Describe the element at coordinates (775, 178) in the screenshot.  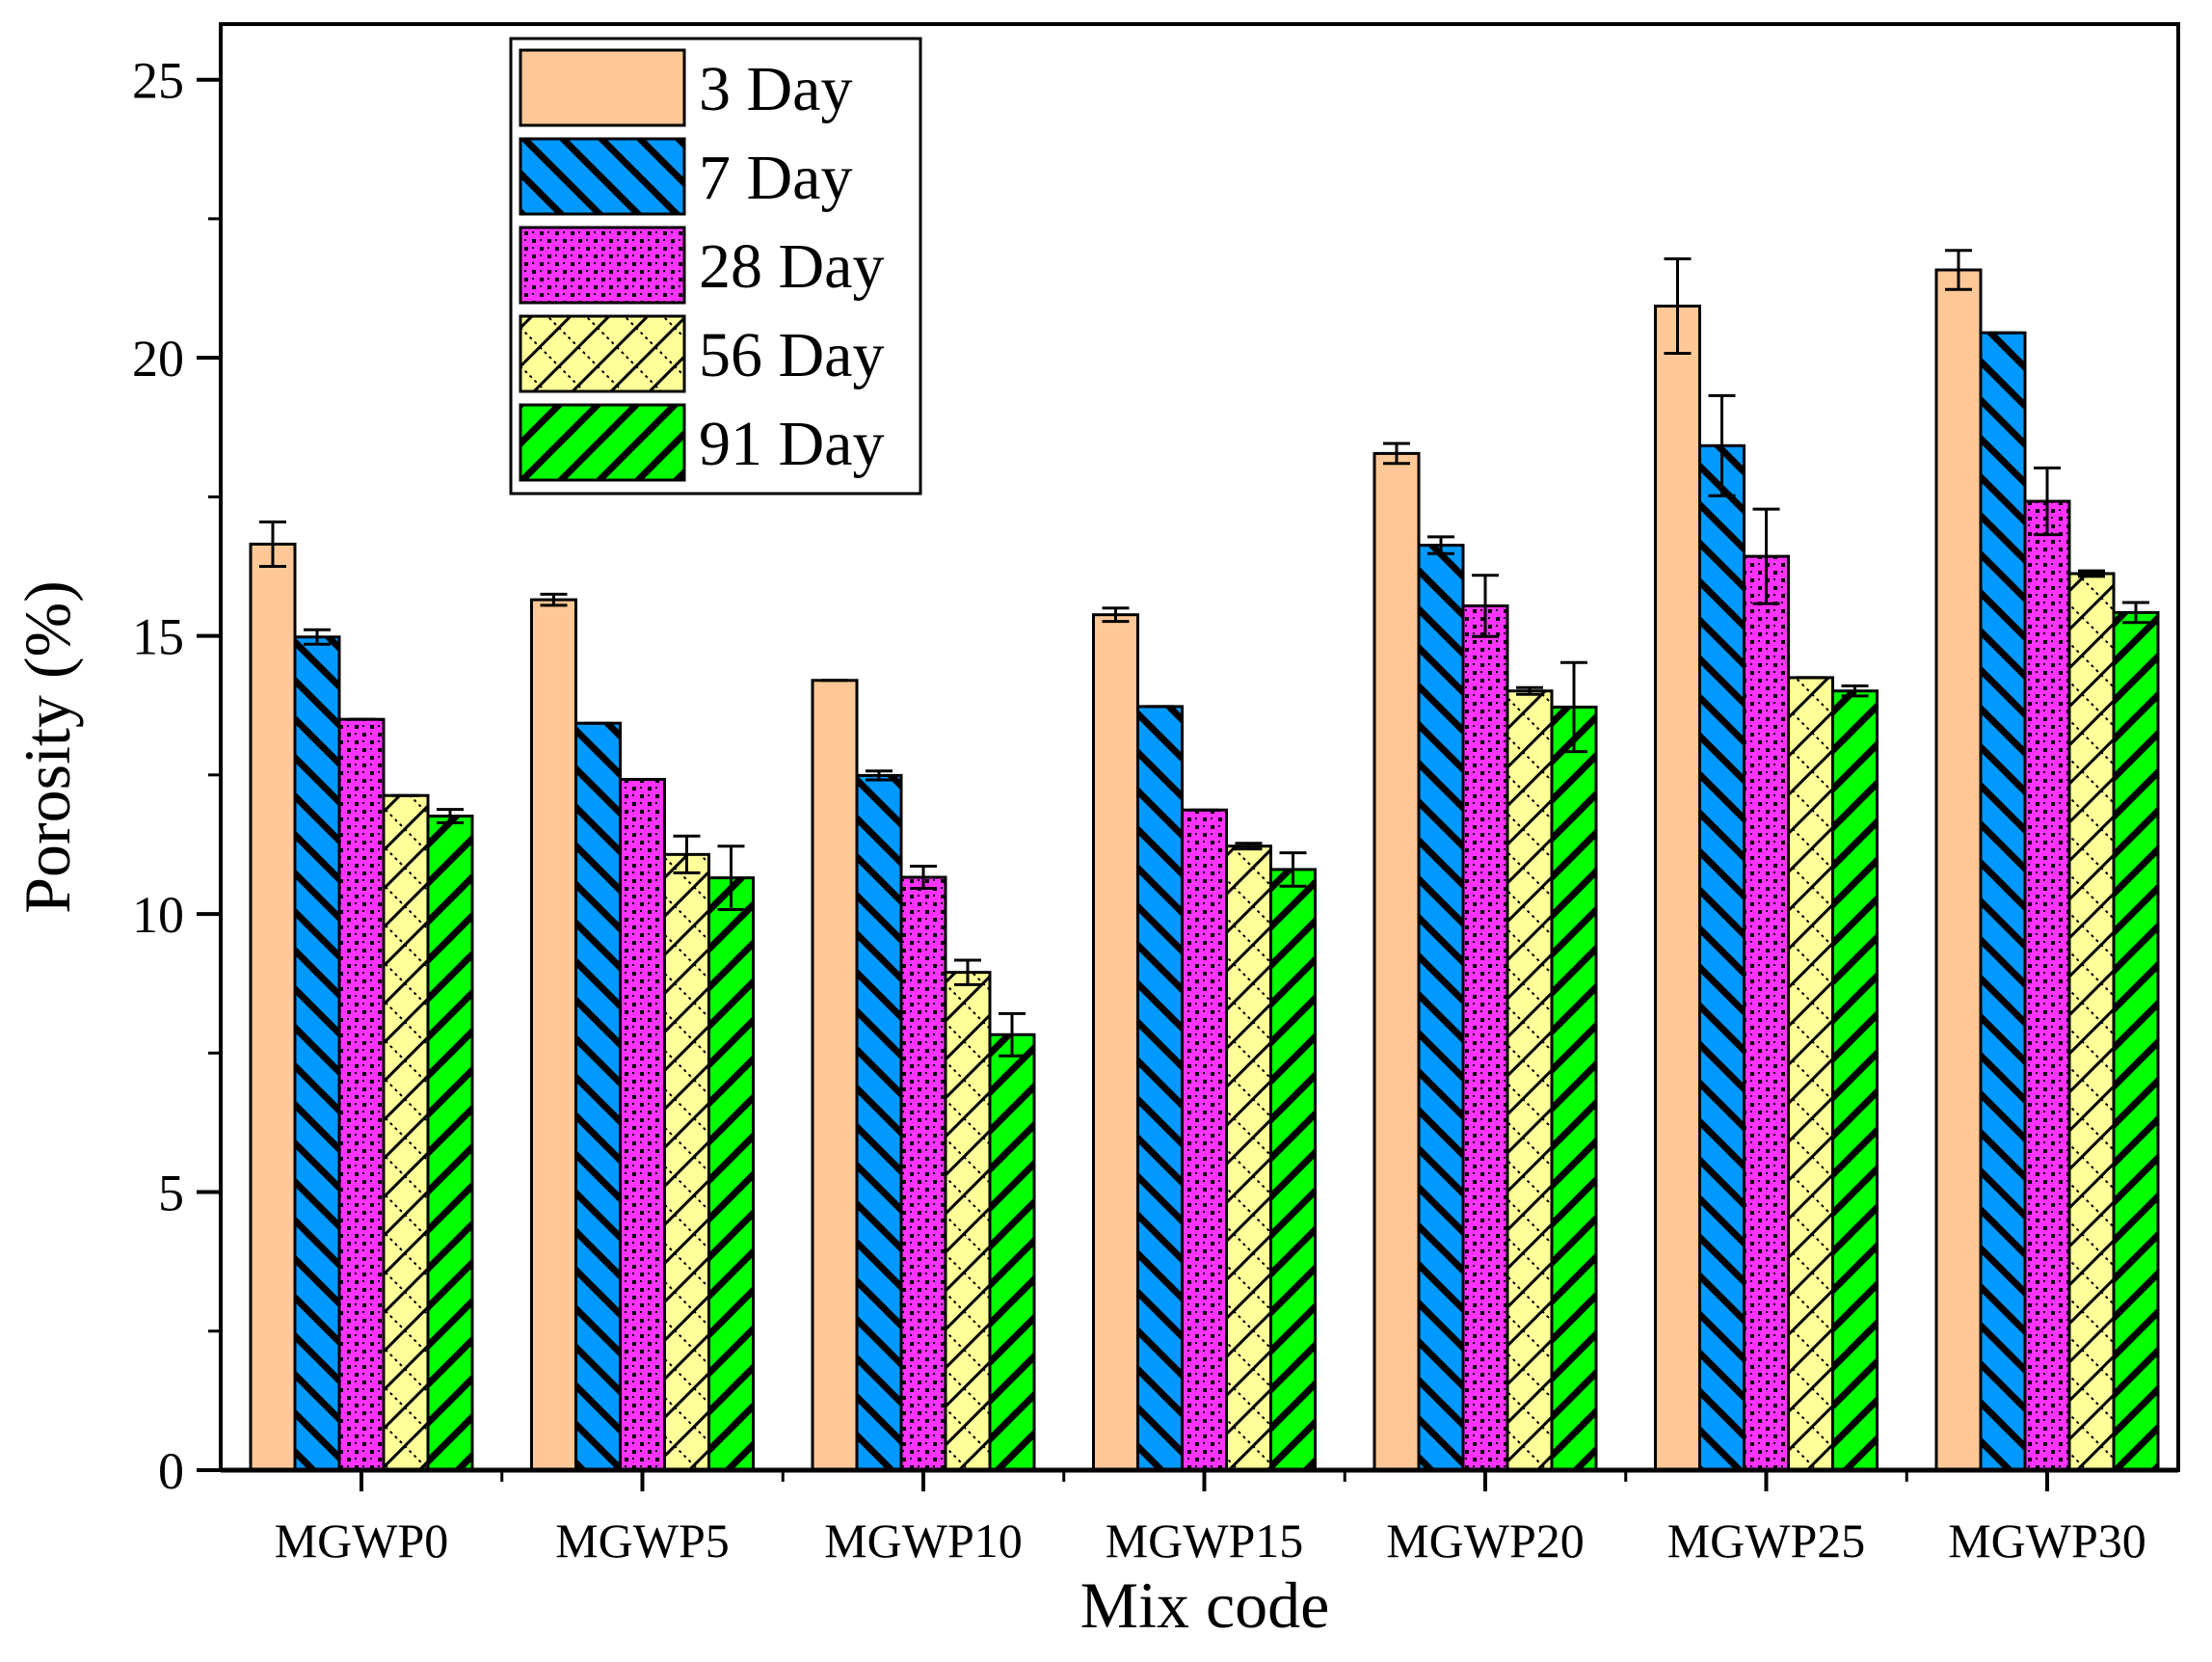
I see `legend-label: 7 Day` at that location.